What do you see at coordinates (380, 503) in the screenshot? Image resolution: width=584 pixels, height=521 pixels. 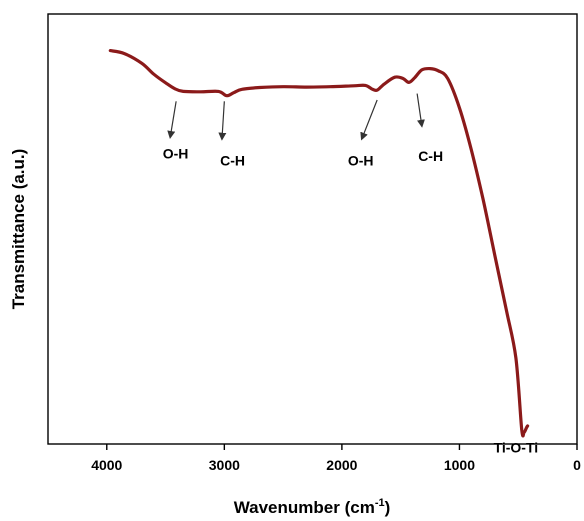 I see `x-axis-title-superscript: -1` at bounding box center [380, 503].